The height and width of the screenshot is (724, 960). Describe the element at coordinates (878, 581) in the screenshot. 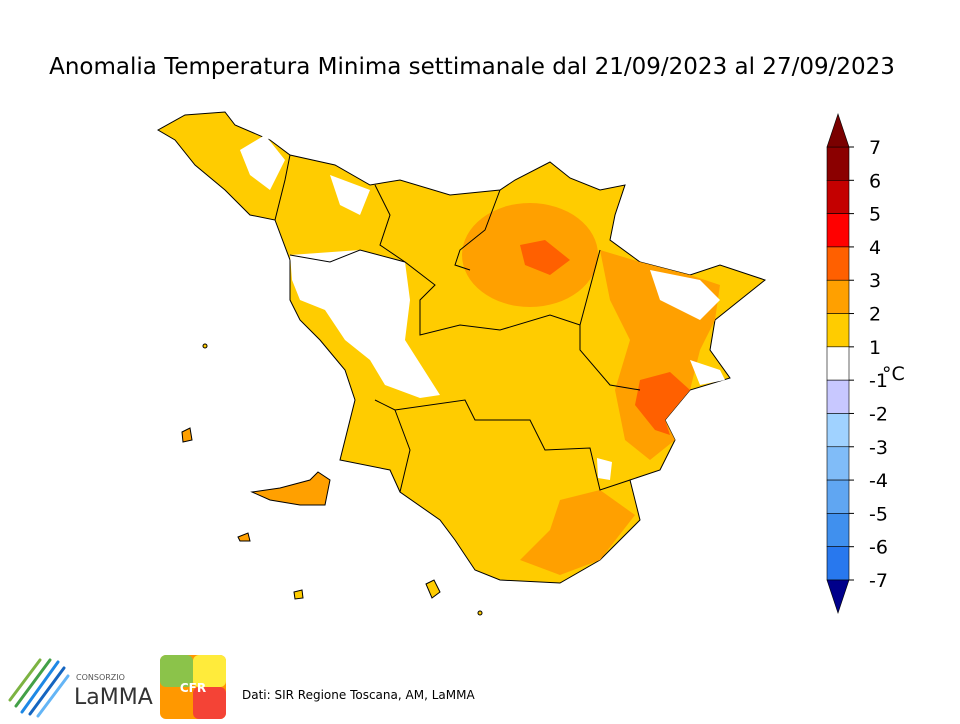

I see `colorbar-tick-label: -7` at that location.